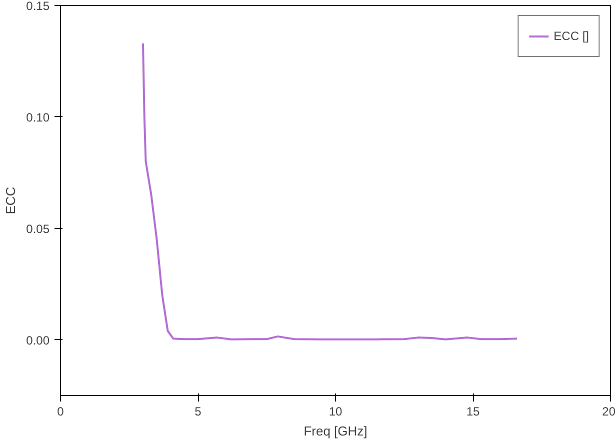 The height and width of the screenshot is (441, 615). Describe the element at coordinates (60, 411) in the screenshot. I see `x-tick-label: 0` at that location.